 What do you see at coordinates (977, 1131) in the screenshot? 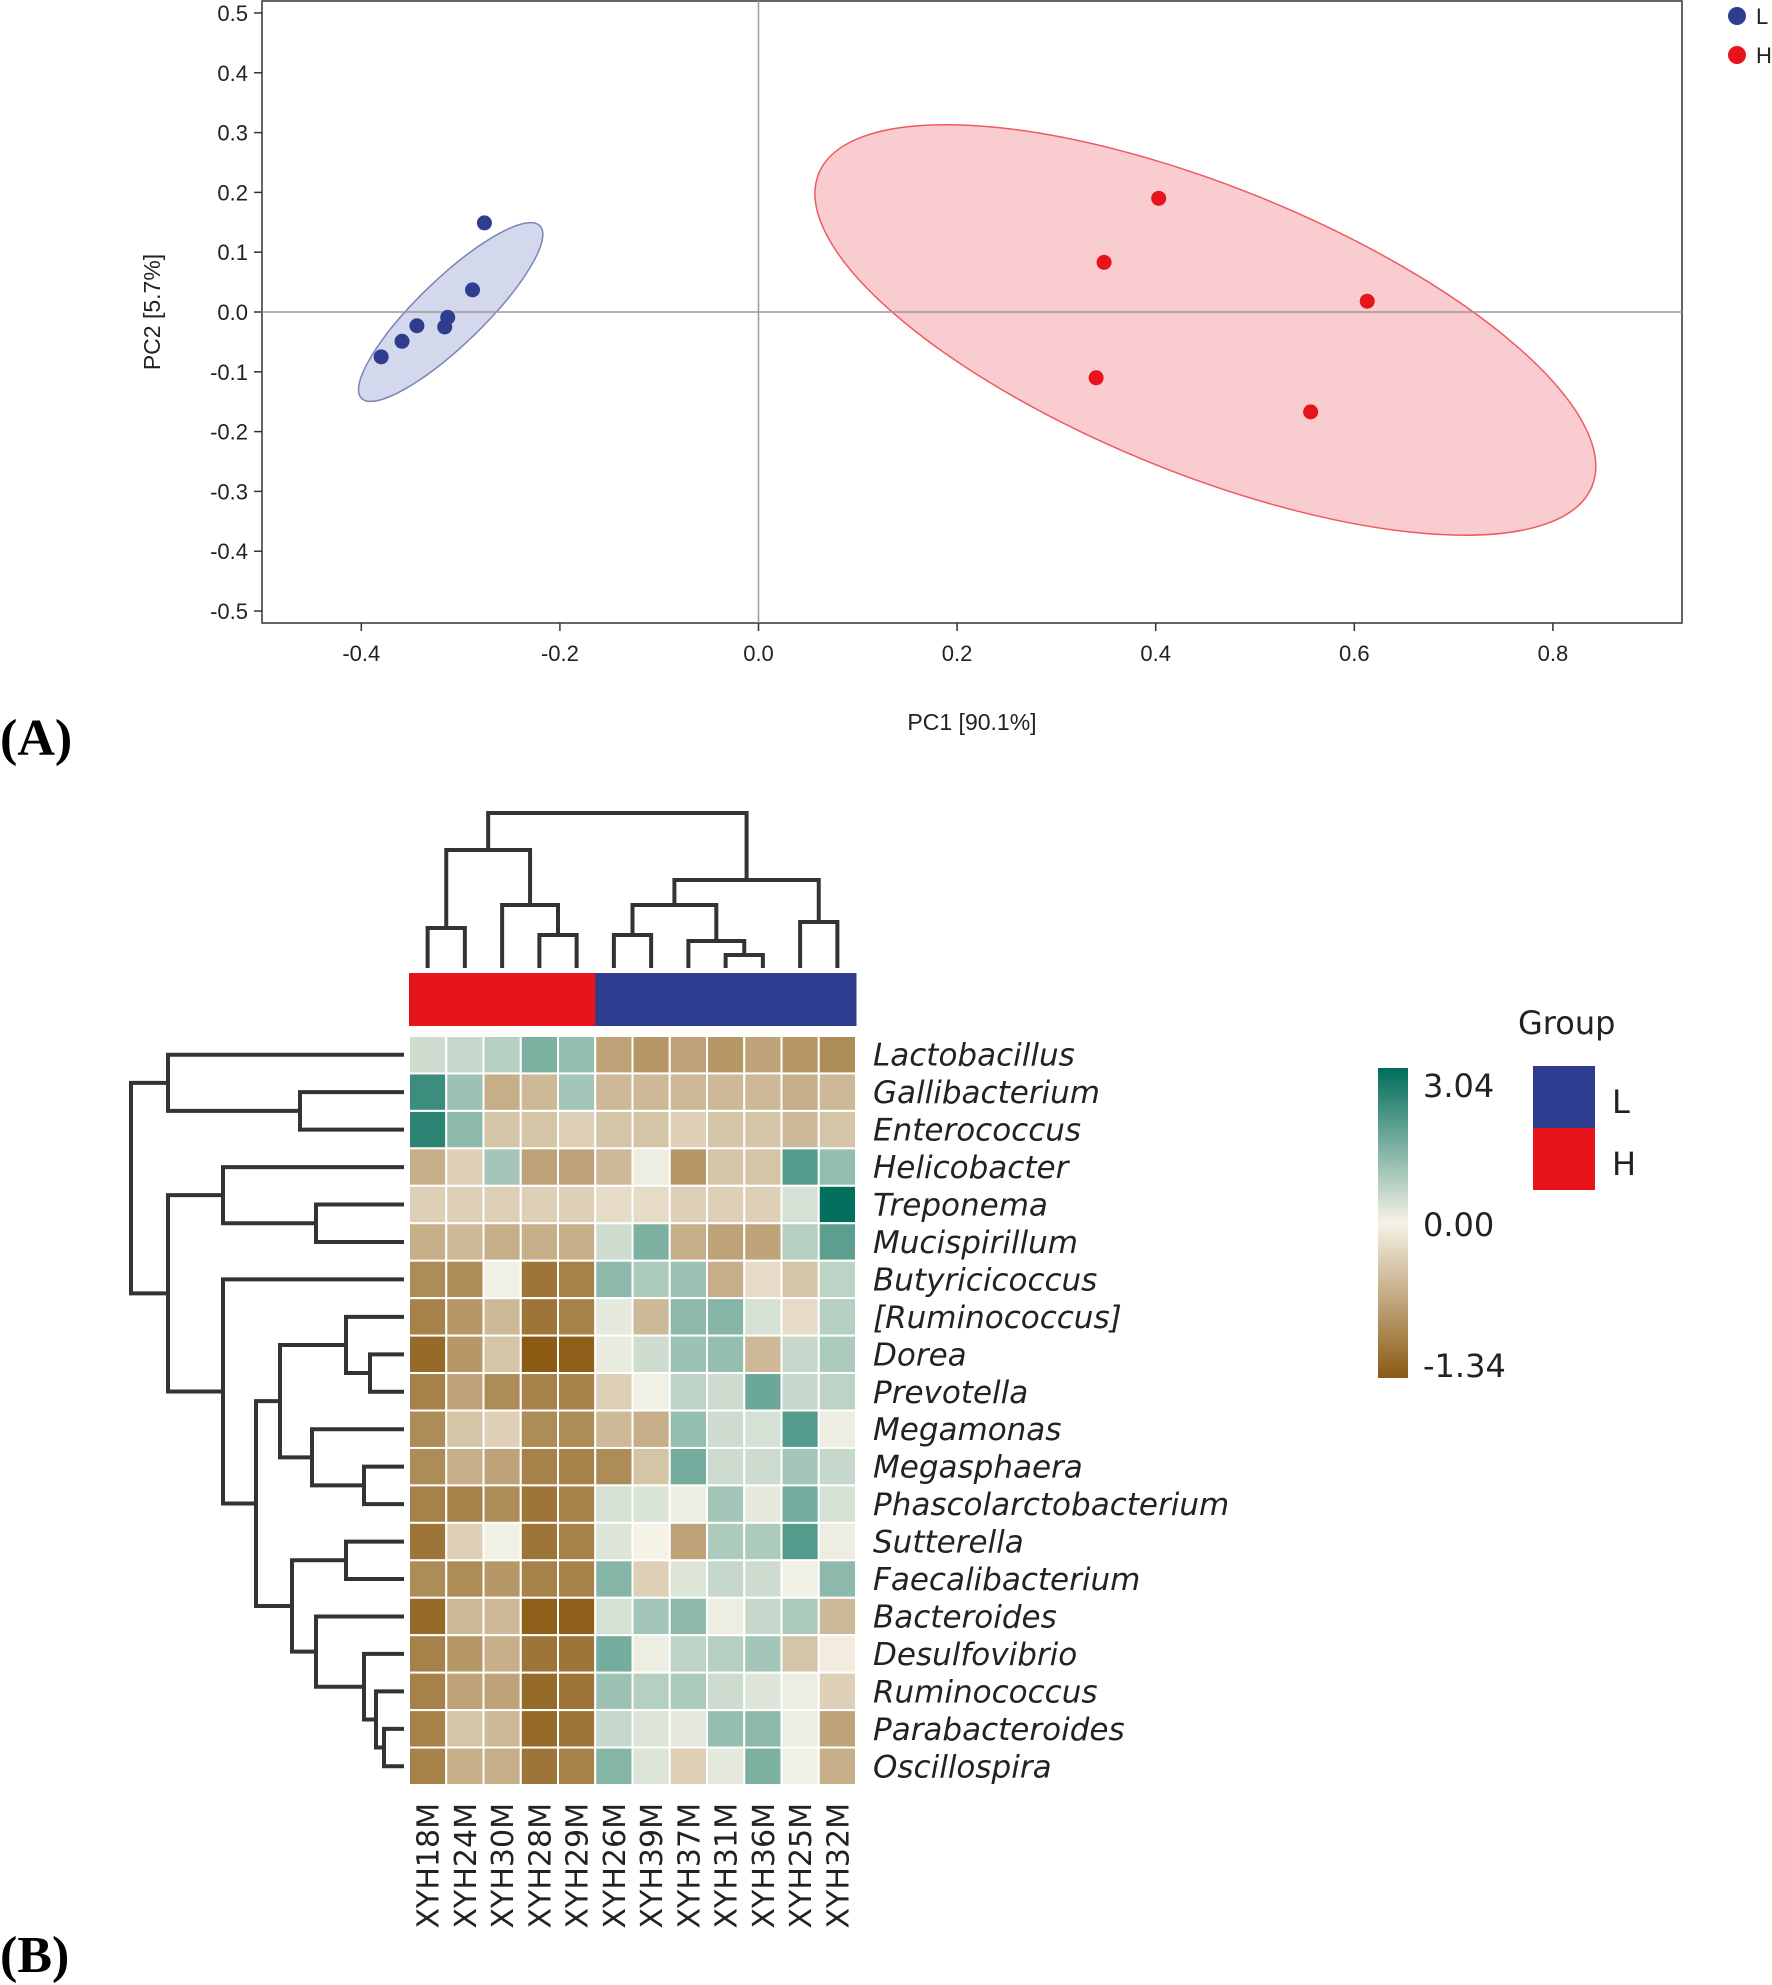
I see `row-label: Enterococcus` at bounding box center [977, 1131].